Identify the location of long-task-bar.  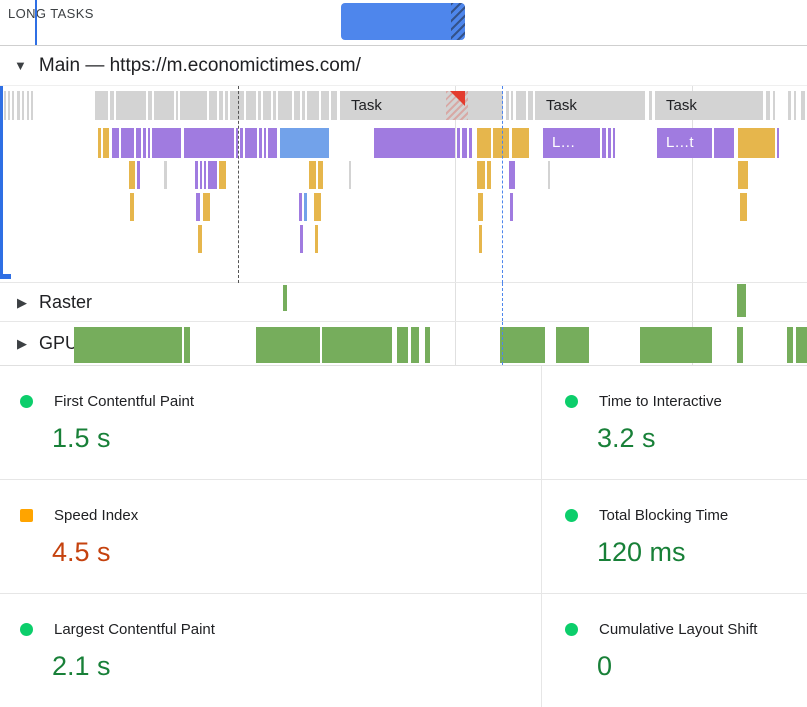
(403, 21).